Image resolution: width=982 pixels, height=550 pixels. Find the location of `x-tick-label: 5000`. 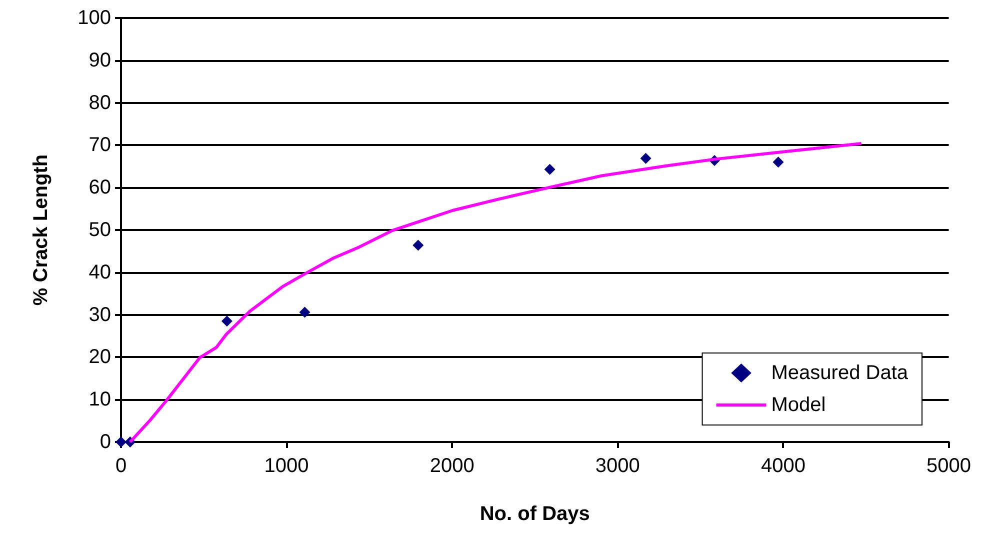

x-tick-label: 5000 is located at coordinates (949, 466).